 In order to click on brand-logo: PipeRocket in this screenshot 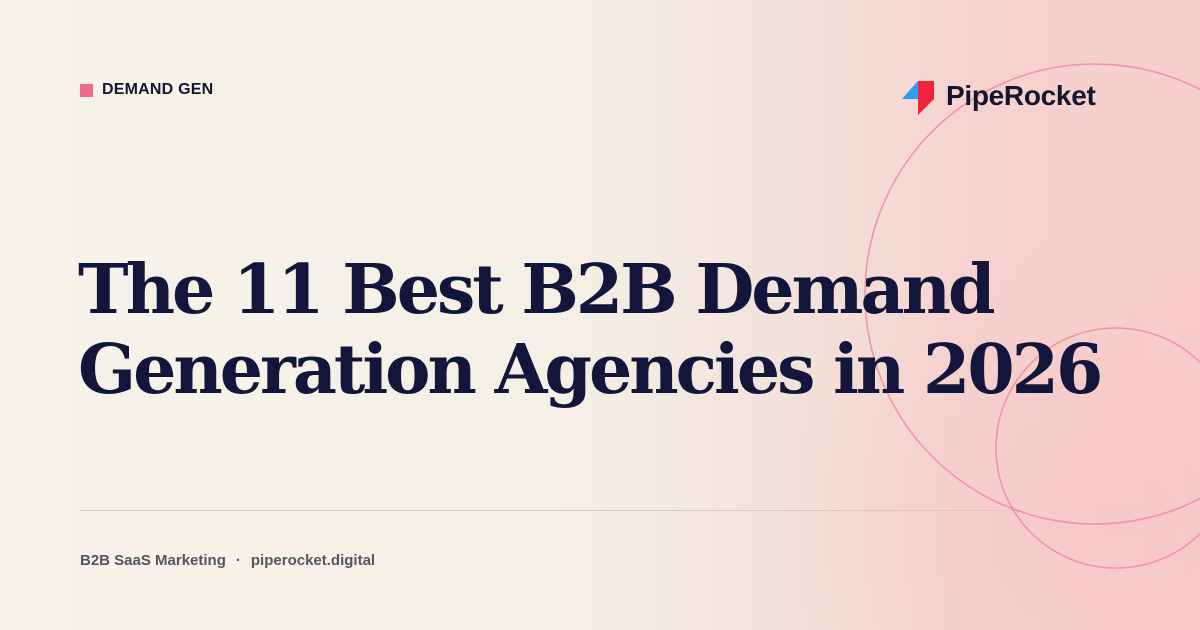, I will do `click(998, 96)`.